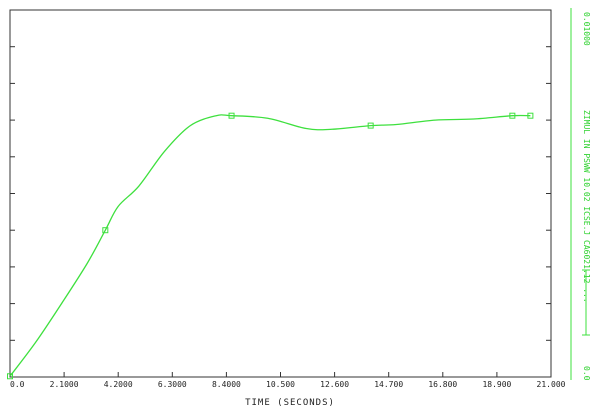 The image size is (605, 408). I want to click on x-tick-label: 0.0, so click(17, 384).